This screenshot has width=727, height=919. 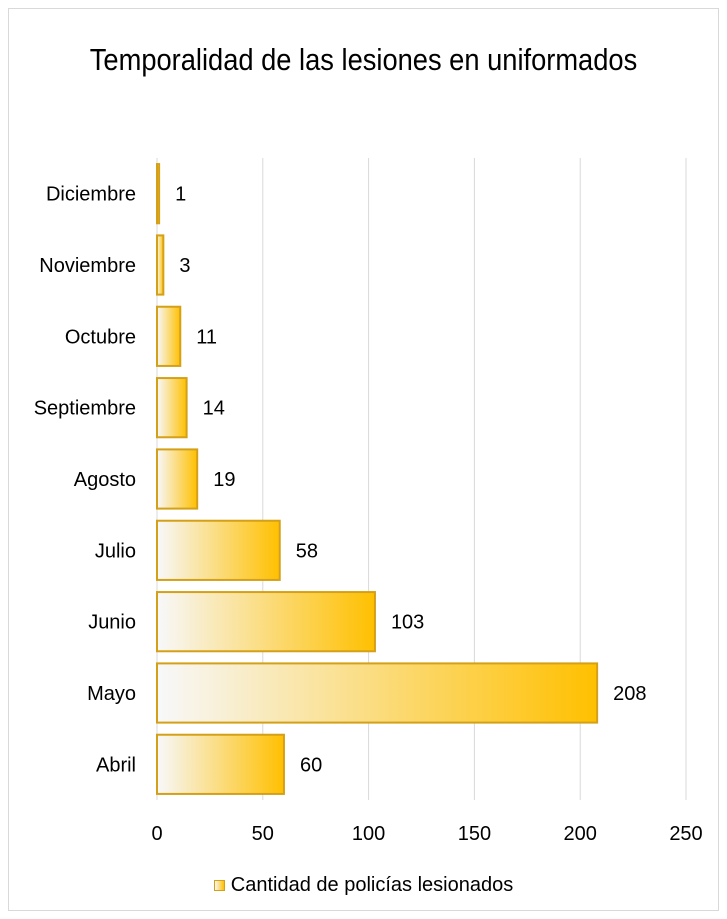 I want to click on category-label: Diciembre, so click(x=91, y=195).